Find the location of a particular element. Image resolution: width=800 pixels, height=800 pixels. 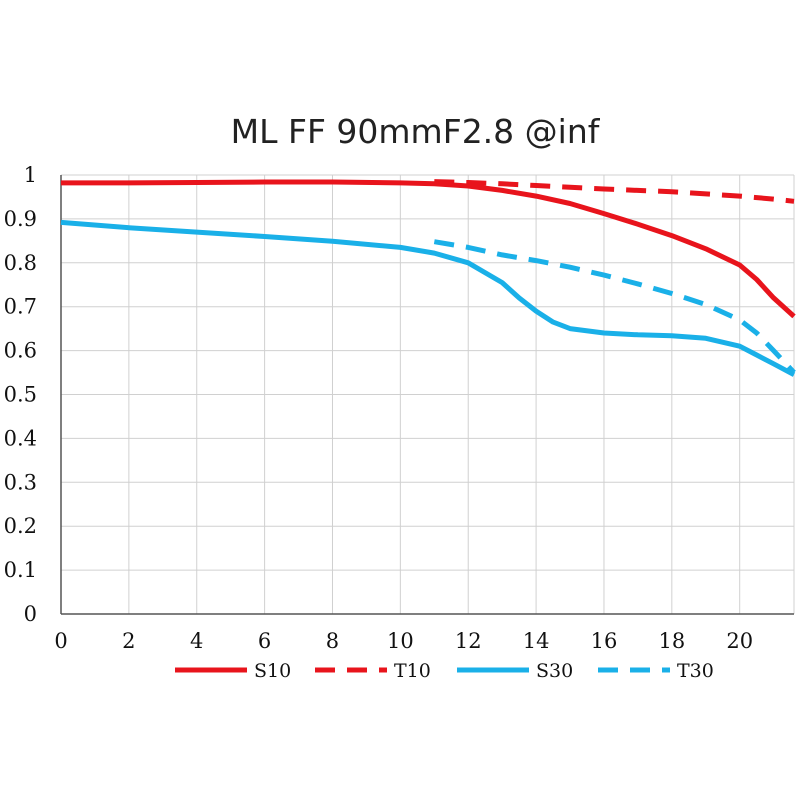

legend-label-s30: S30 is located at coordinates (554, 671).